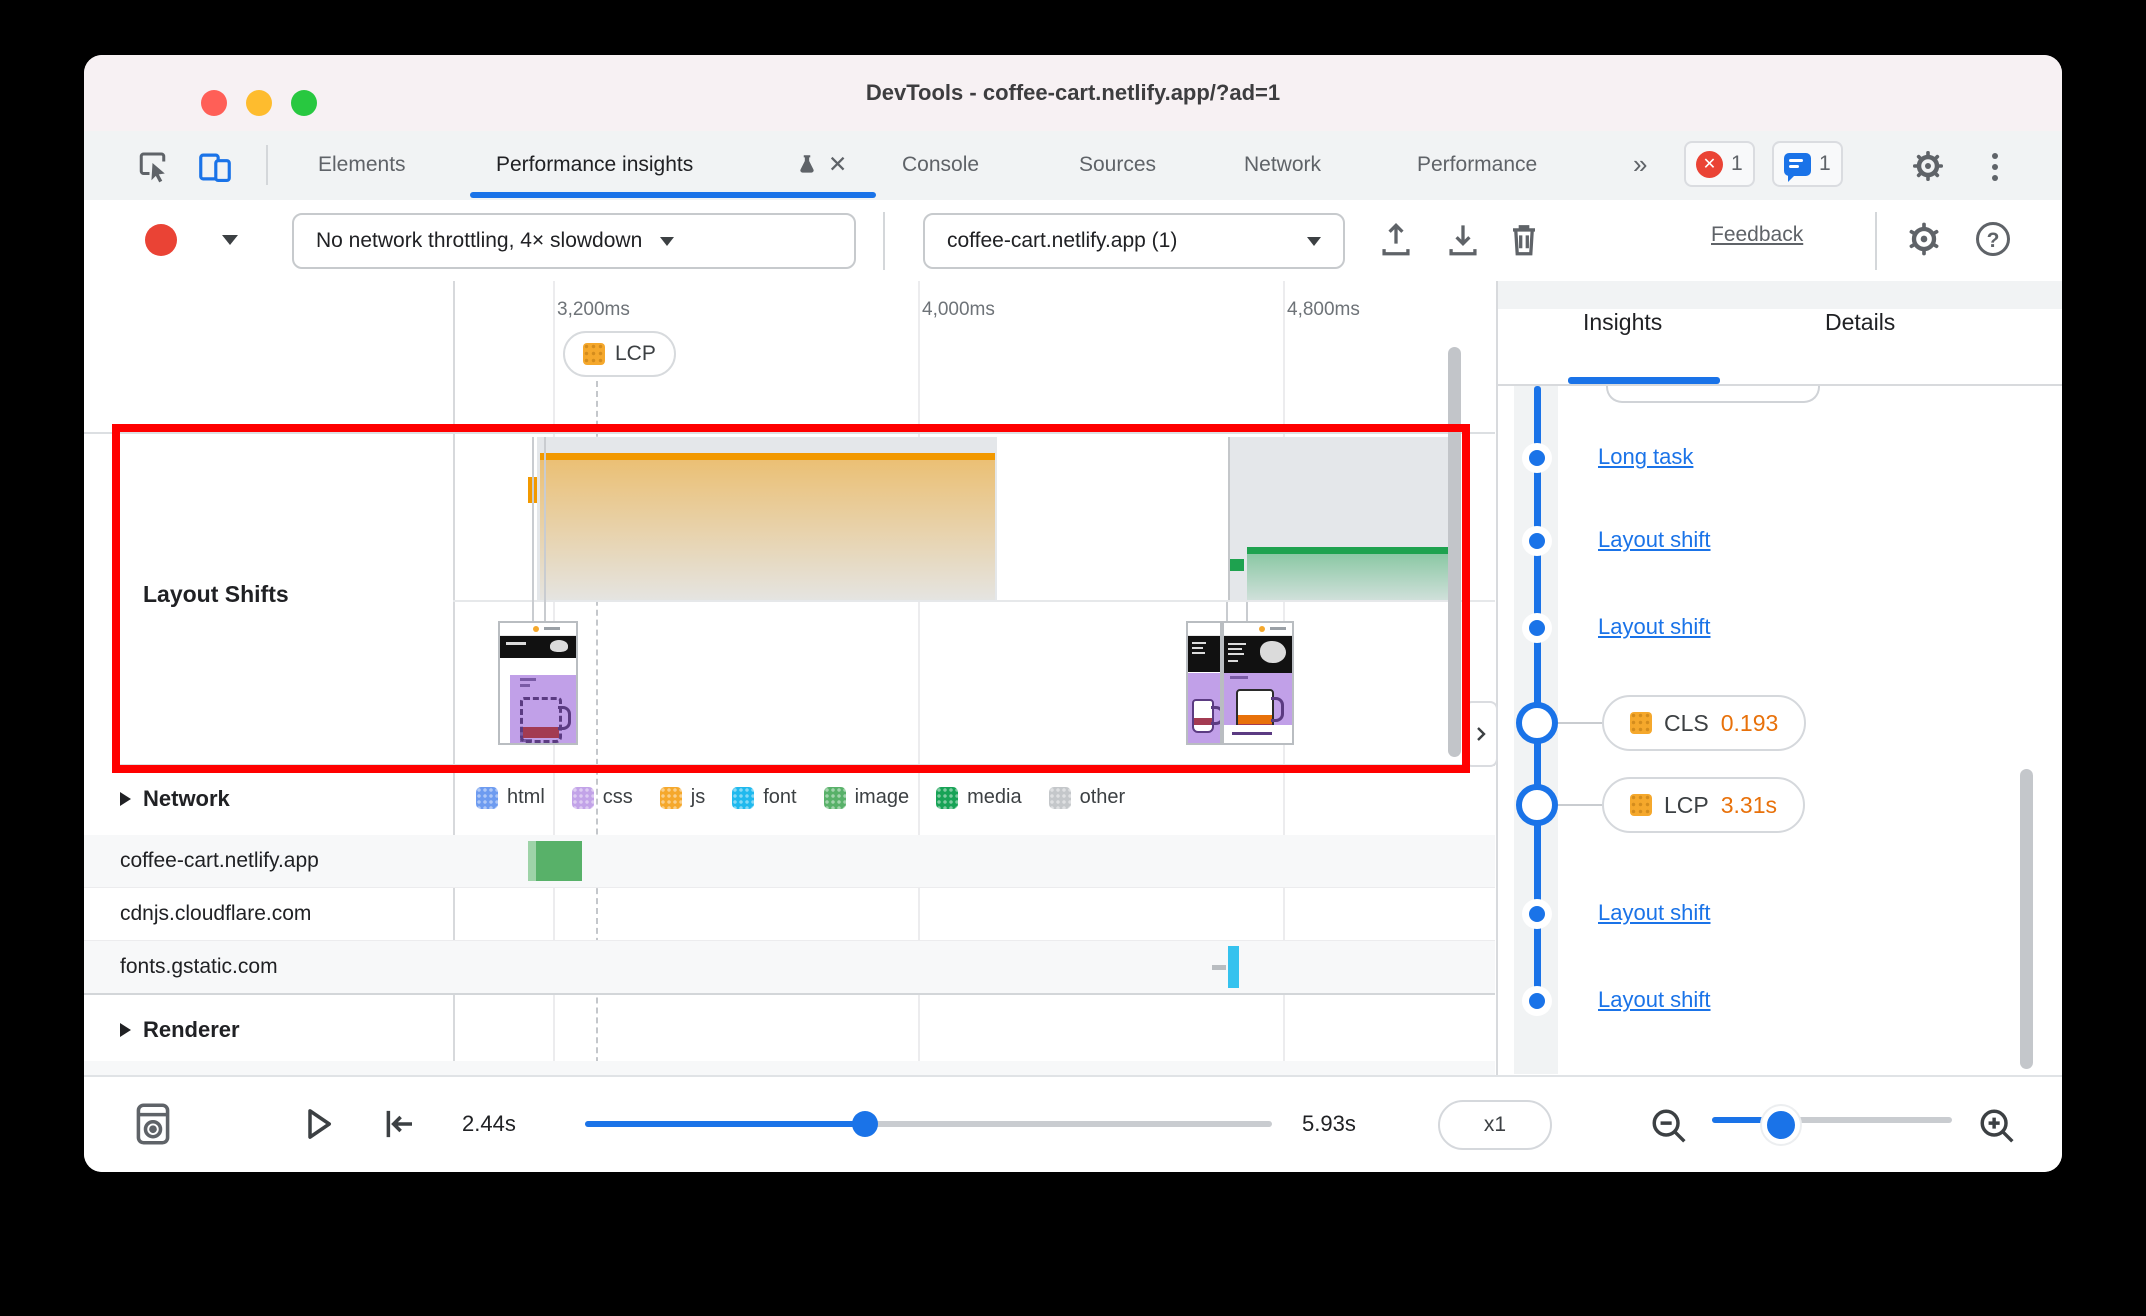  I want to click on tab-elements: Elements, so click(362, 164).